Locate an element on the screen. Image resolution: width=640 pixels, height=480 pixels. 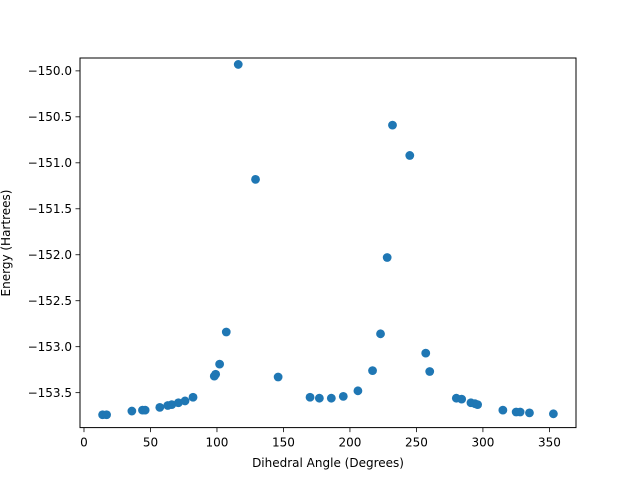
y-tick-label: −150.5 is located at coordinates (50, 117).